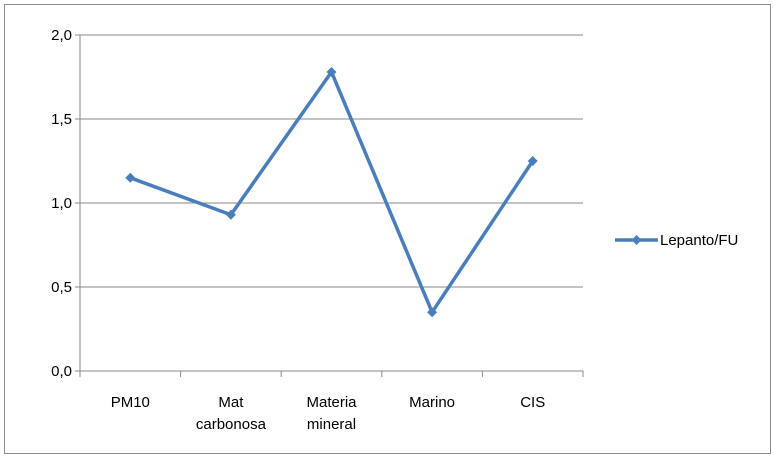 Image resolution: width=775 pixels, height=458 pixels. Describe the element at coordinates (61, 371) in the screenshot. I see `y-tick-label: 0,0` at that location.